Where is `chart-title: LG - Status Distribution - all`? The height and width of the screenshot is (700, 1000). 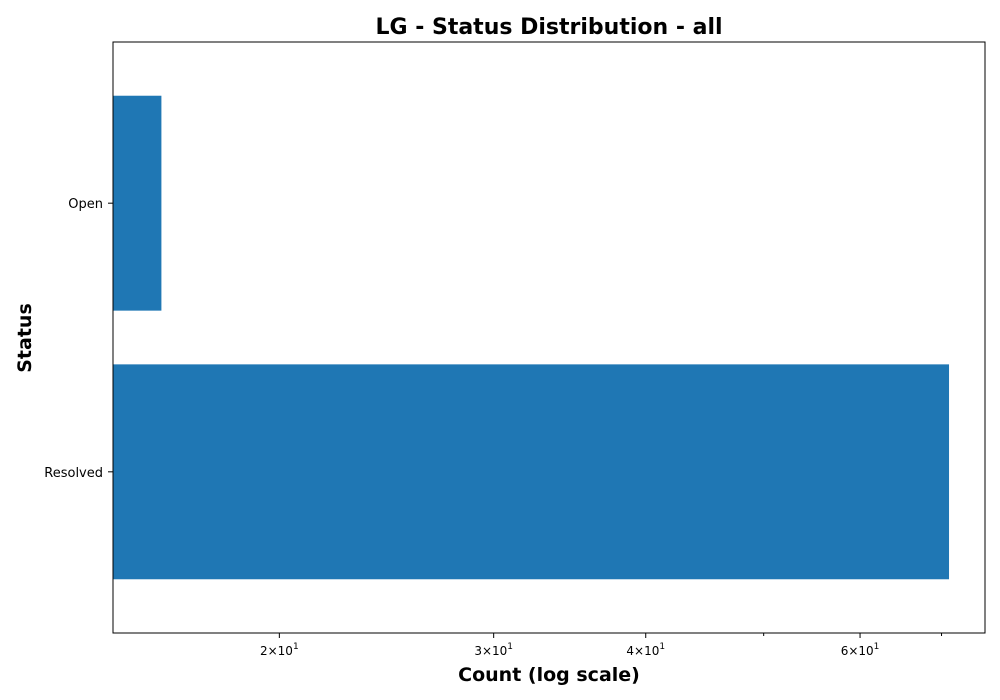
chart-title: LG - Status Distribution - all is located at coordinates (548, 27).